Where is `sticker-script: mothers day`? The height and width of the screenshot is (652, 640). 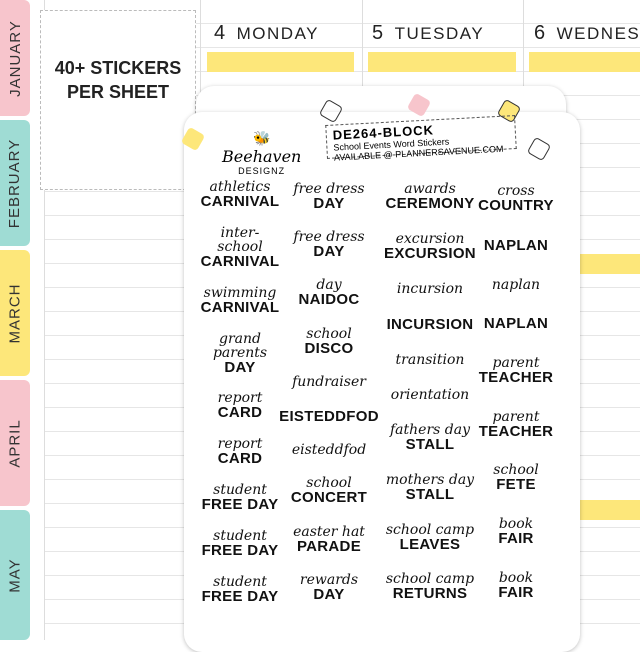 sticker-script: mothers day is located at coordinates (430, 479).